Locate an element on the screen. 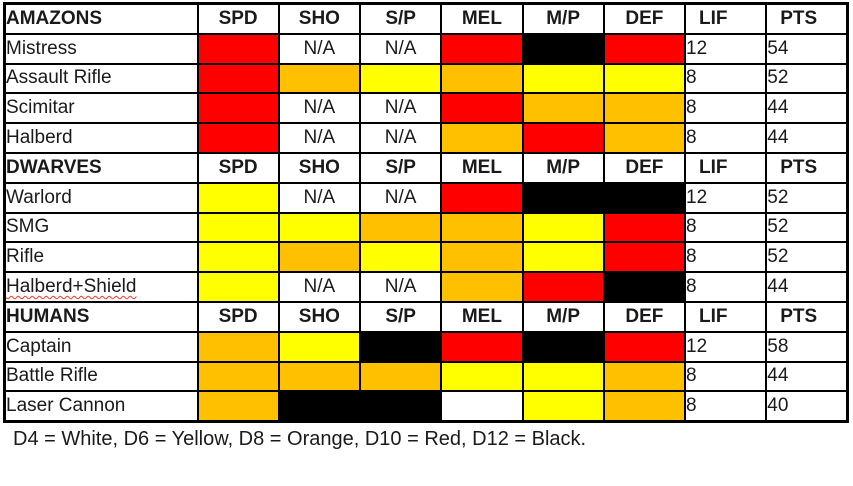 This screenshot has height=486, width=853. pts-value: 58 is located at coordinates (807, 346).